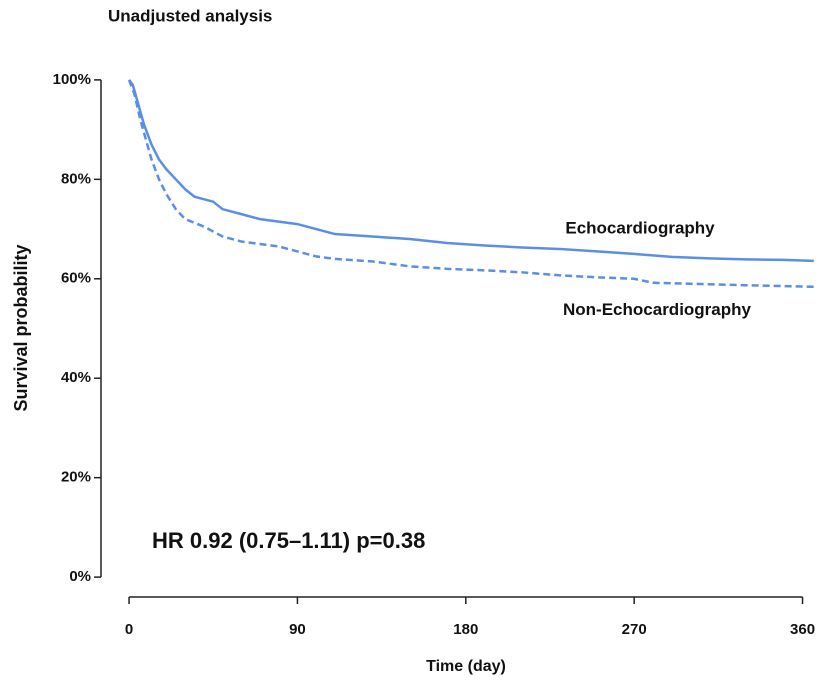 The height and width of the screenshot is (683, 834). Describe the element at coordinates (466, 666) in the screenshot. I see `x-axis-label: Time (day)` at that location.